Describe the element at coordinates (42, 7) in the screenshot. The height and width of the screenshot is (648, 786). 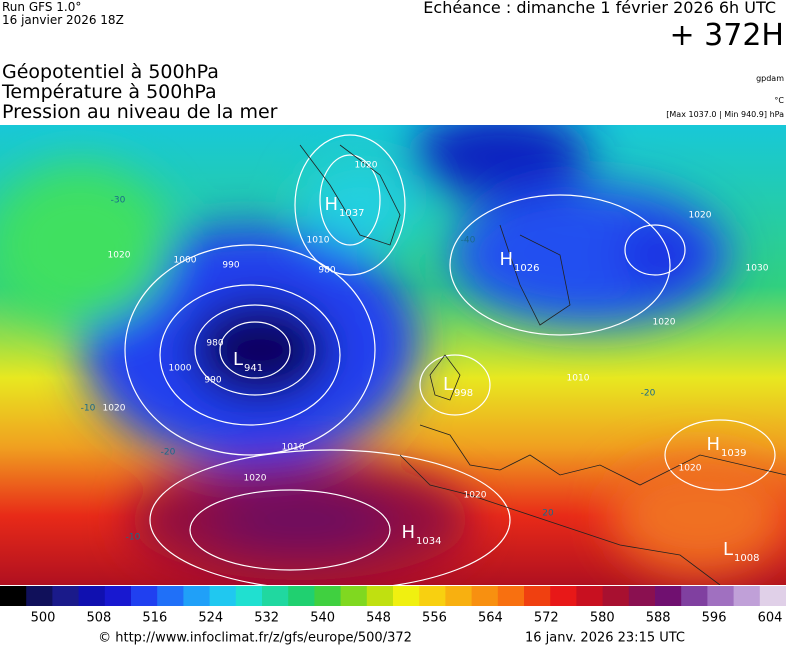
I see `run: Run GFS 1.0°` at that location.